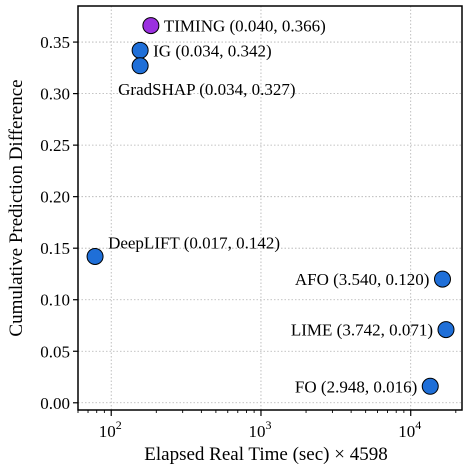  I want to click on point-timing, so click(151, 26).